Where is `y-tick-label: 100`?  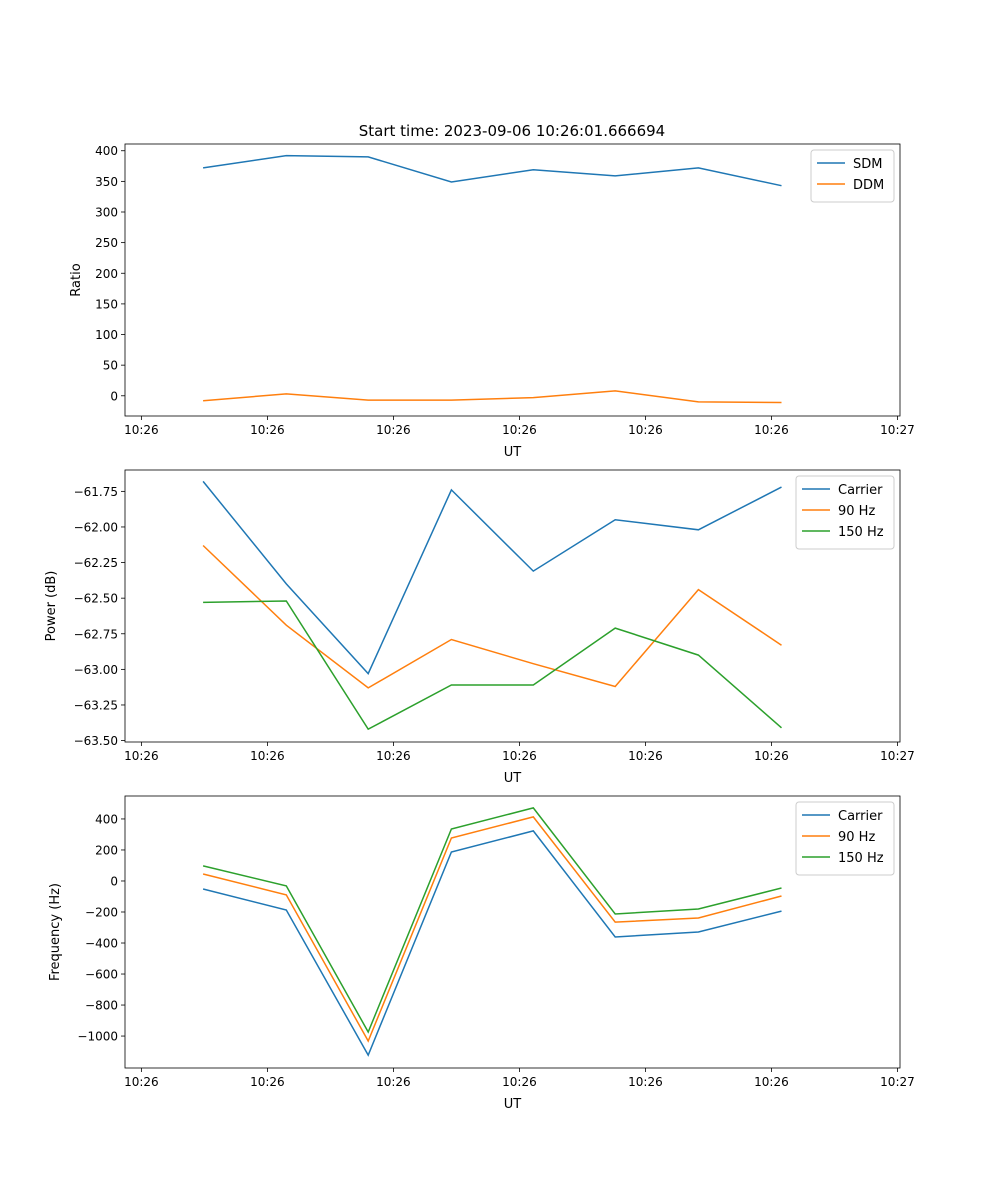 y-tick-label: 100 is located at coordinates (106, 335).